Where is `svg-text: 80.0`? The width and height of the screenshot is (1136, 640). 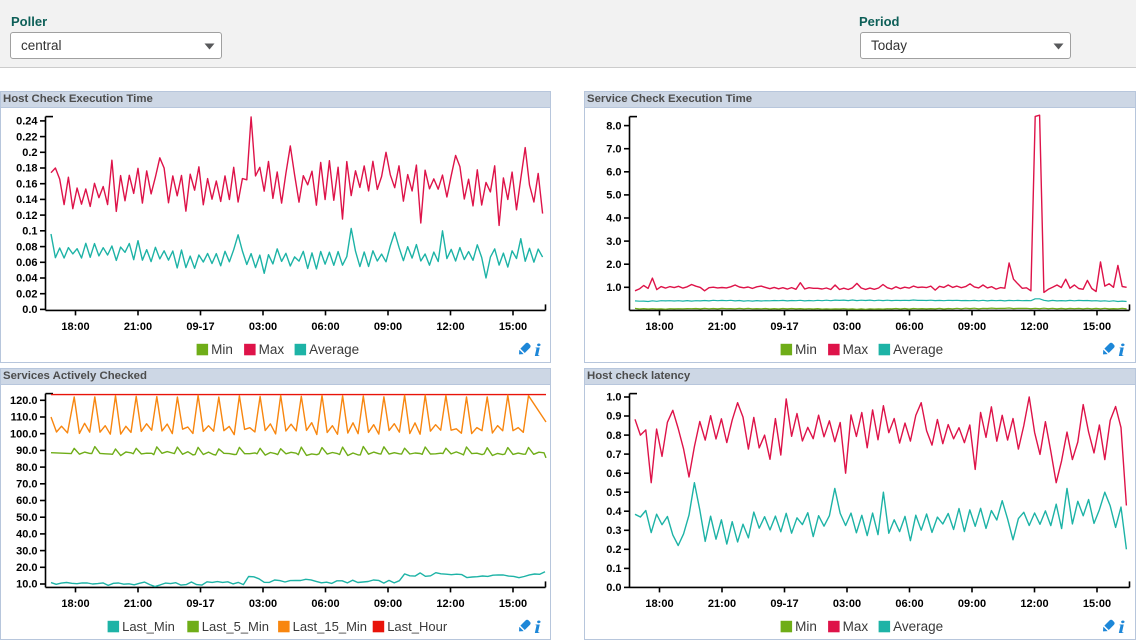 svg-text: 80.0 is located at coordinates (26, 468).